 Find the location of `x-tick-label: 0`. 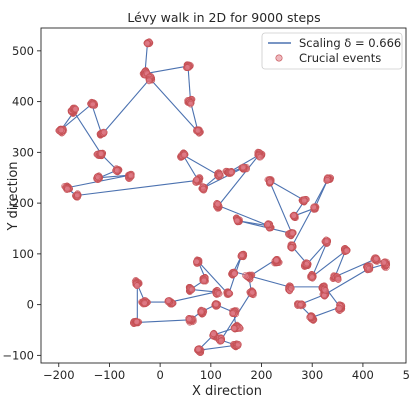

x-tick-label: 0 is located at coordinates (159, 375).